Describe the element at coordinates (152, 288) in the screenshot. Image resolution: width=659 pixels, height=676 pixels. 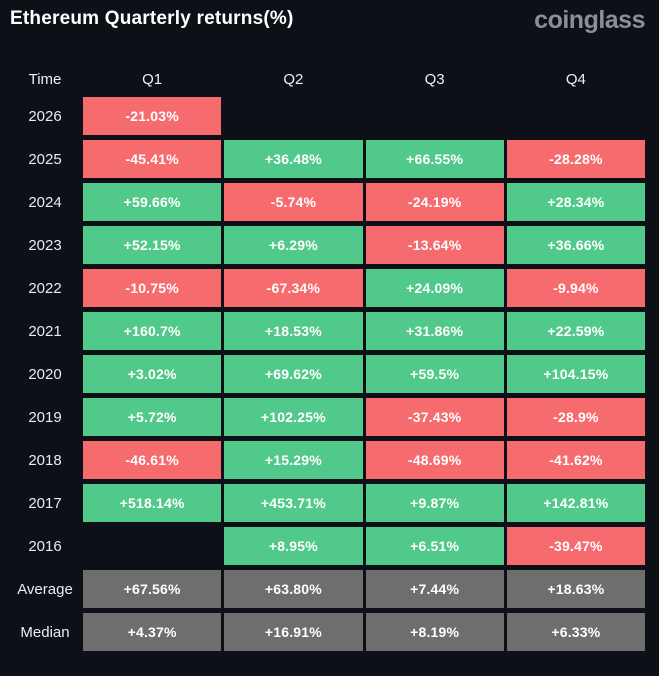
I see `return-cell-2022-q1: -10.75%` at that location.